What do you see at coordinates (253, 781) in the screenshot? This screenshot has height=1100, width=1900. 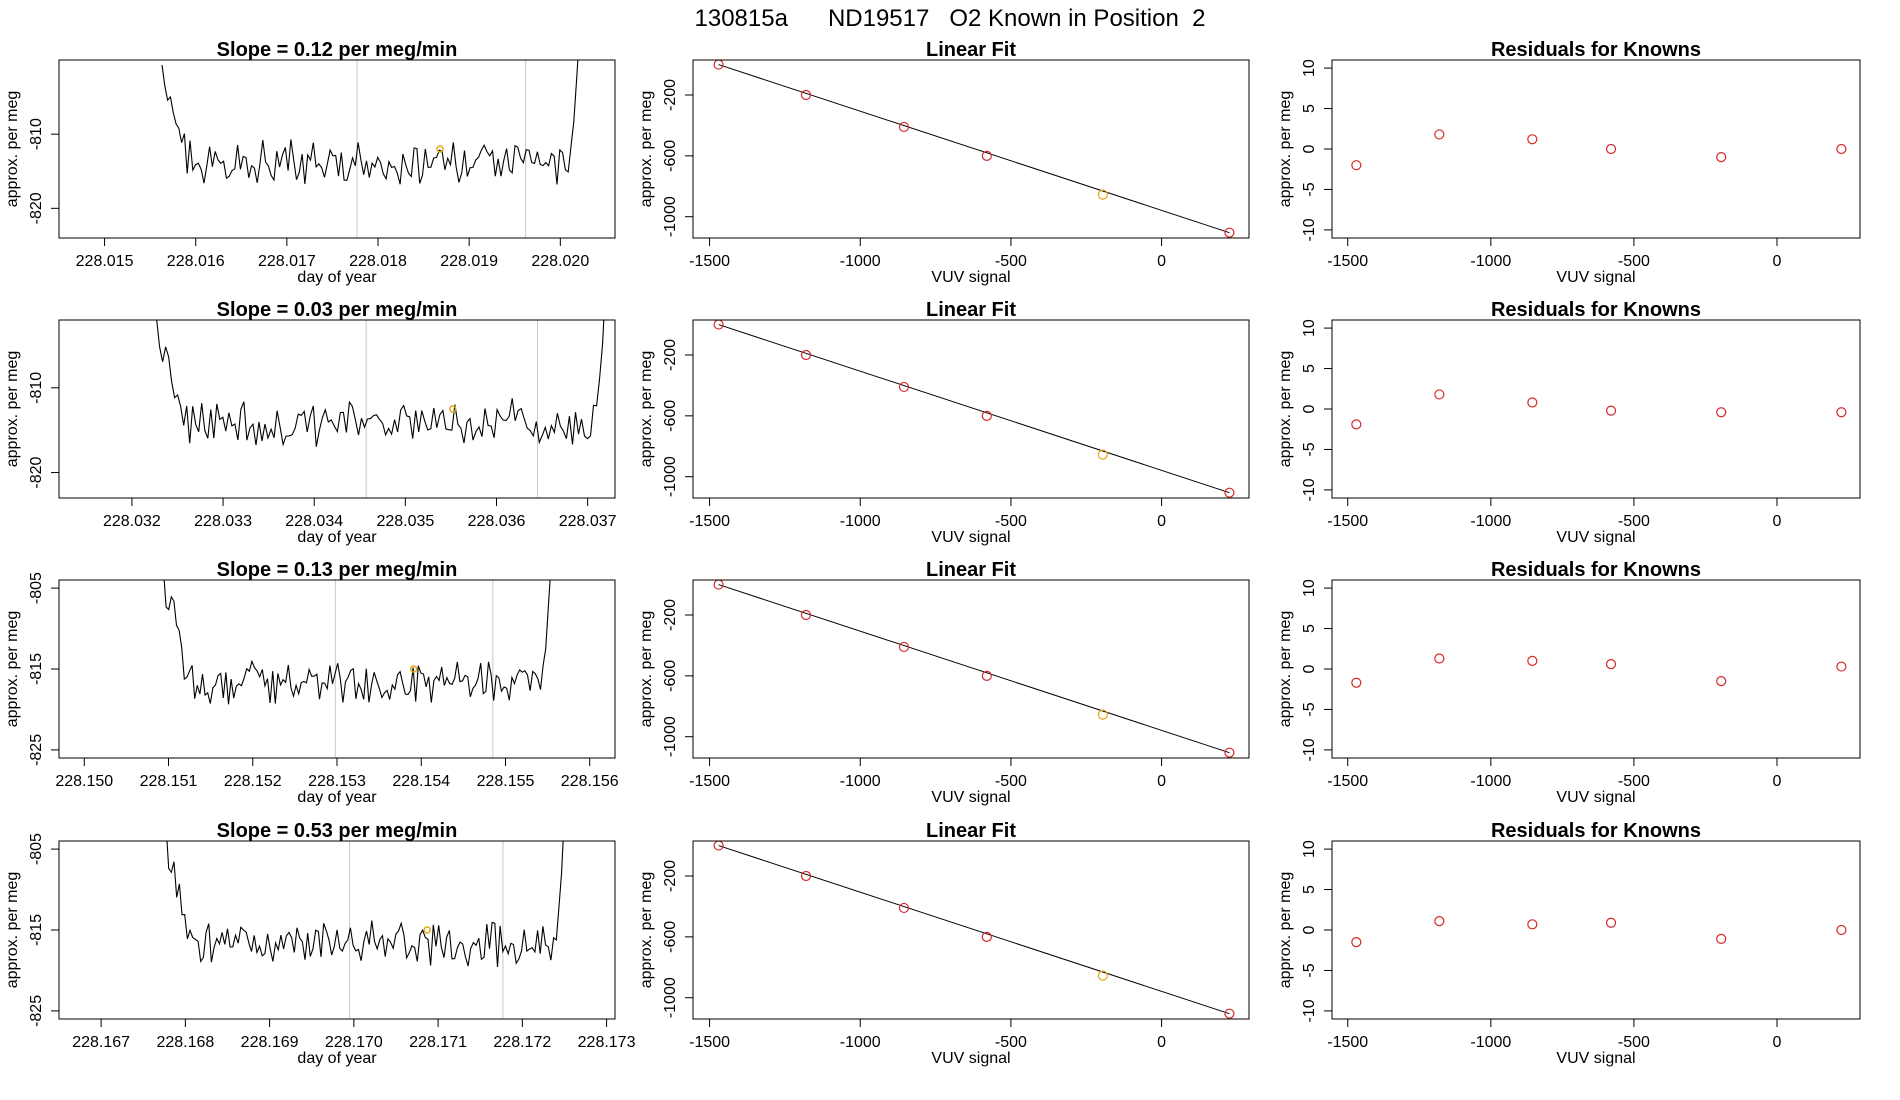 I see `x-tick-label: 228.152` at bounding box center [253, 781].